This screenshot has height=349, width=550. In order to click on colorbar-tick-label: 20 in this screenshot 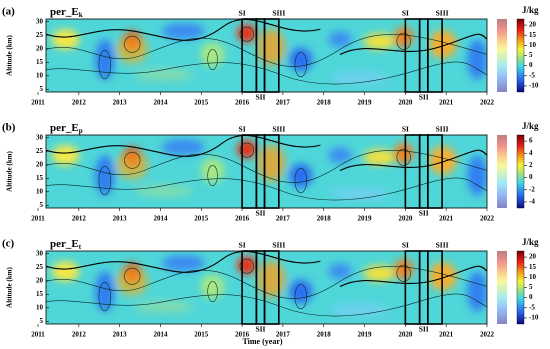, I will do `click(533, 257)`.